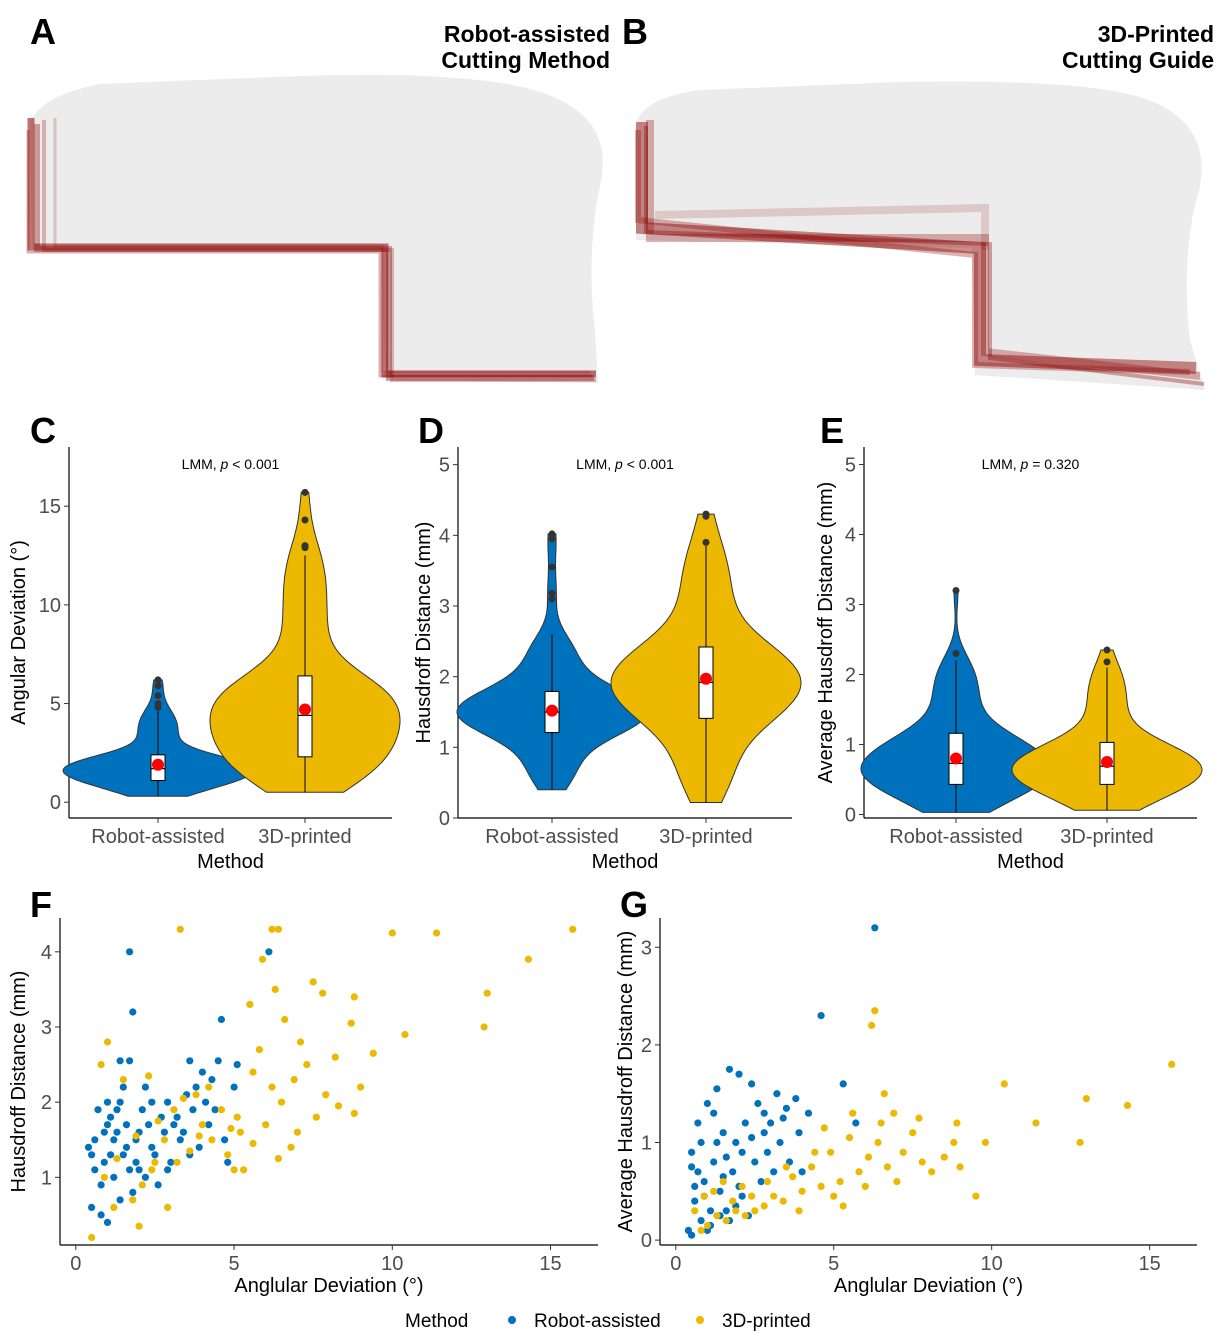 This screenshot has height=1334, width=1219. Describe the element at coordinates (766, 1321) in the screenshot. I see `legend-label-printed: 3D-printed` at that location.